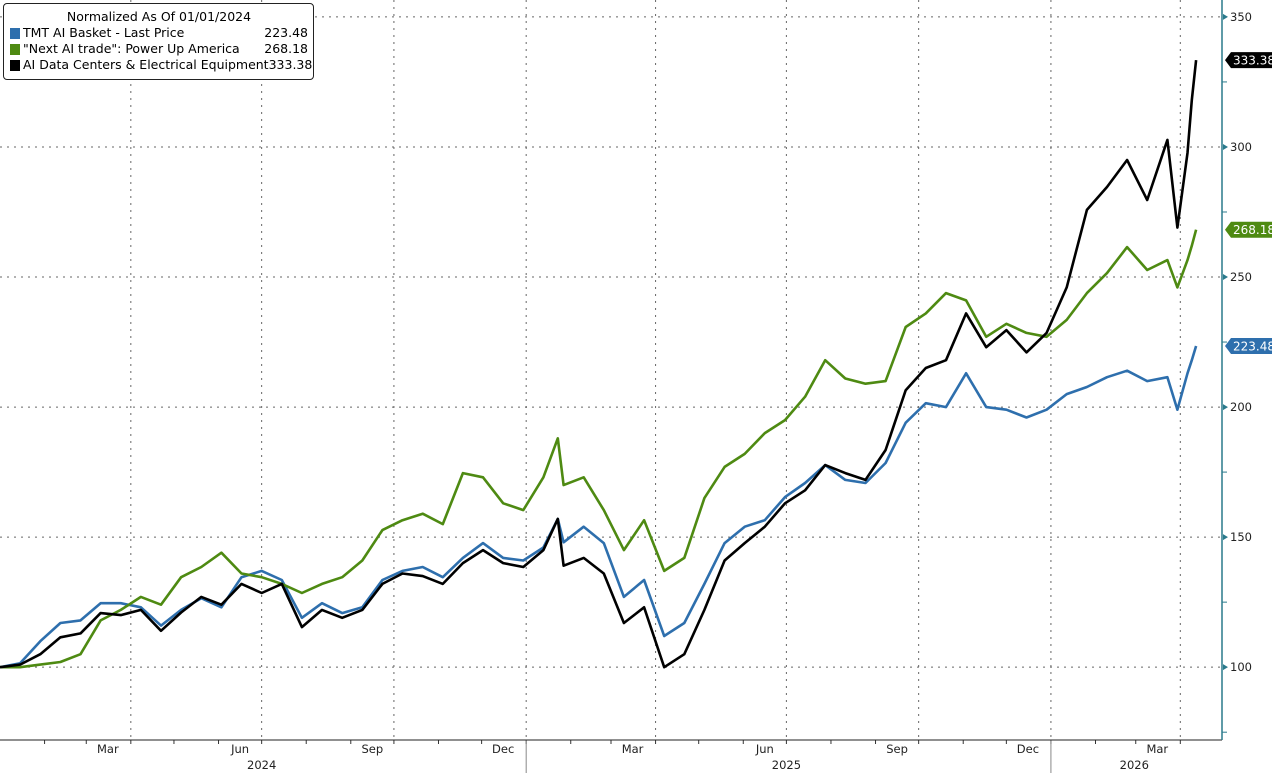 The height and width of the screenshot is (773, 1272). What do you see at coordinates (131, 48) in the screenshot?
I see `legend-item-name: "Next AI trade": Power Up America` at bounding box center [131, 48].